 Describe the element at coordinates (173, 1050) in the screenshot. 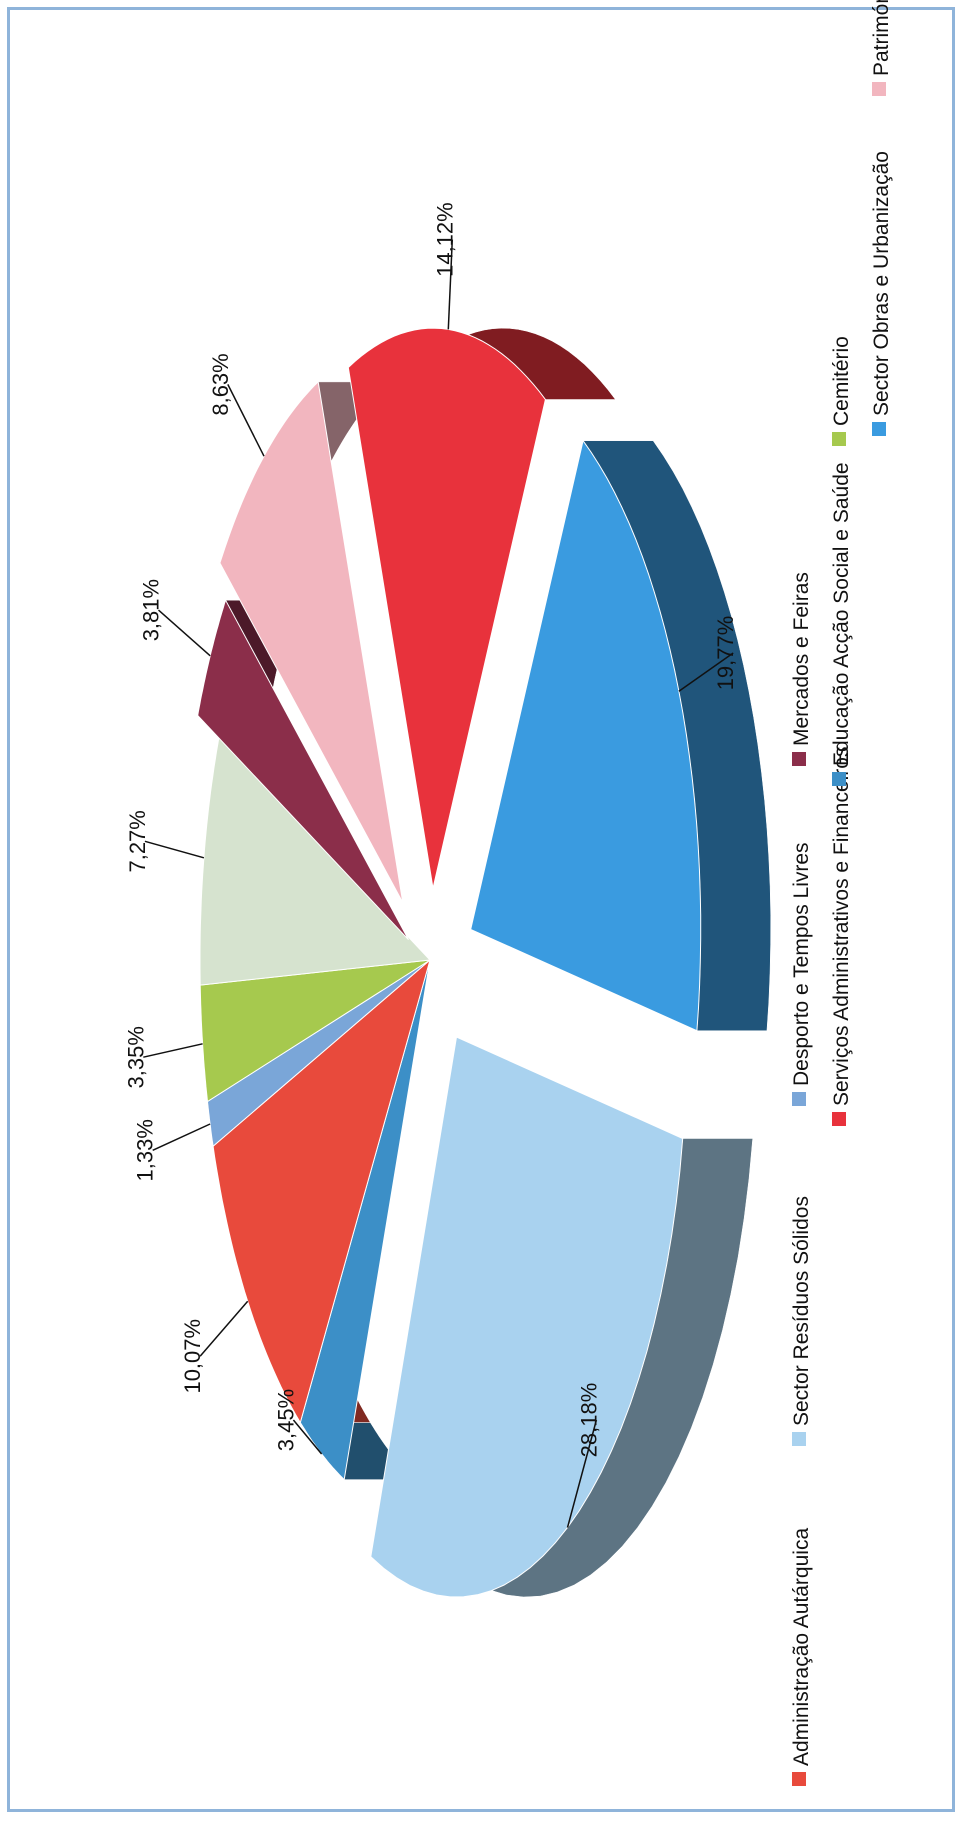

I see `leader-line-cemiterio` at that location.